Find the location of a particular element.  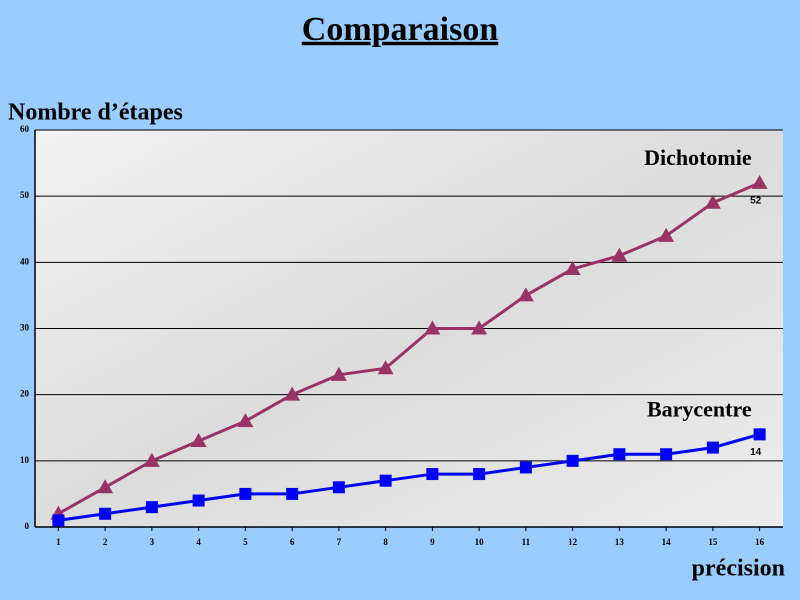

x-tick-label: 12 is located at coordinates (573, 542).